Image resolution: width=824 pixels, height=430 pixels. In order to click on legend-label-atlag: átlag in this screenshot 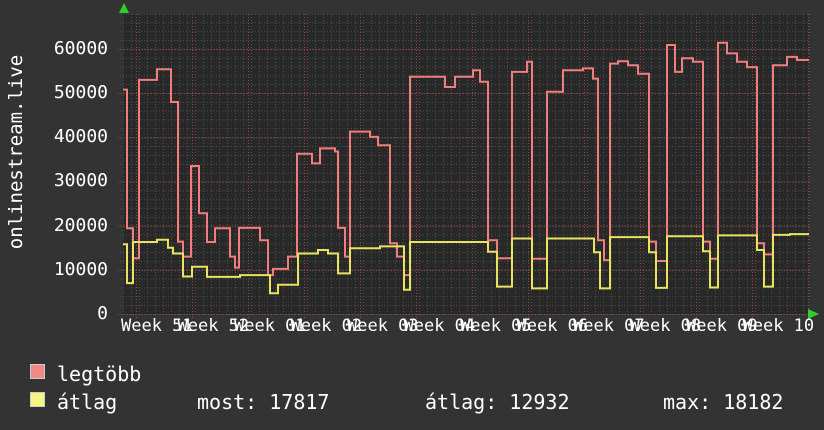, I will do `click(87, 402)`.